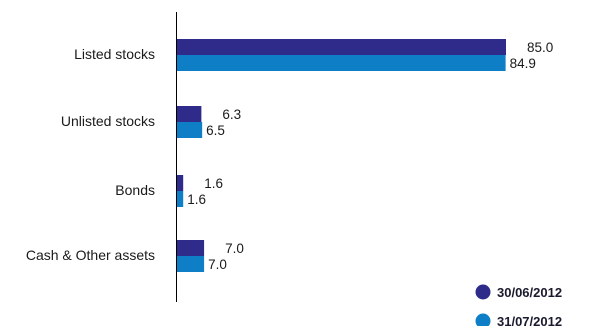  Describe the element at coordinates (135, 190) in the screenshot. I see `category-label: Bonds` at that location.